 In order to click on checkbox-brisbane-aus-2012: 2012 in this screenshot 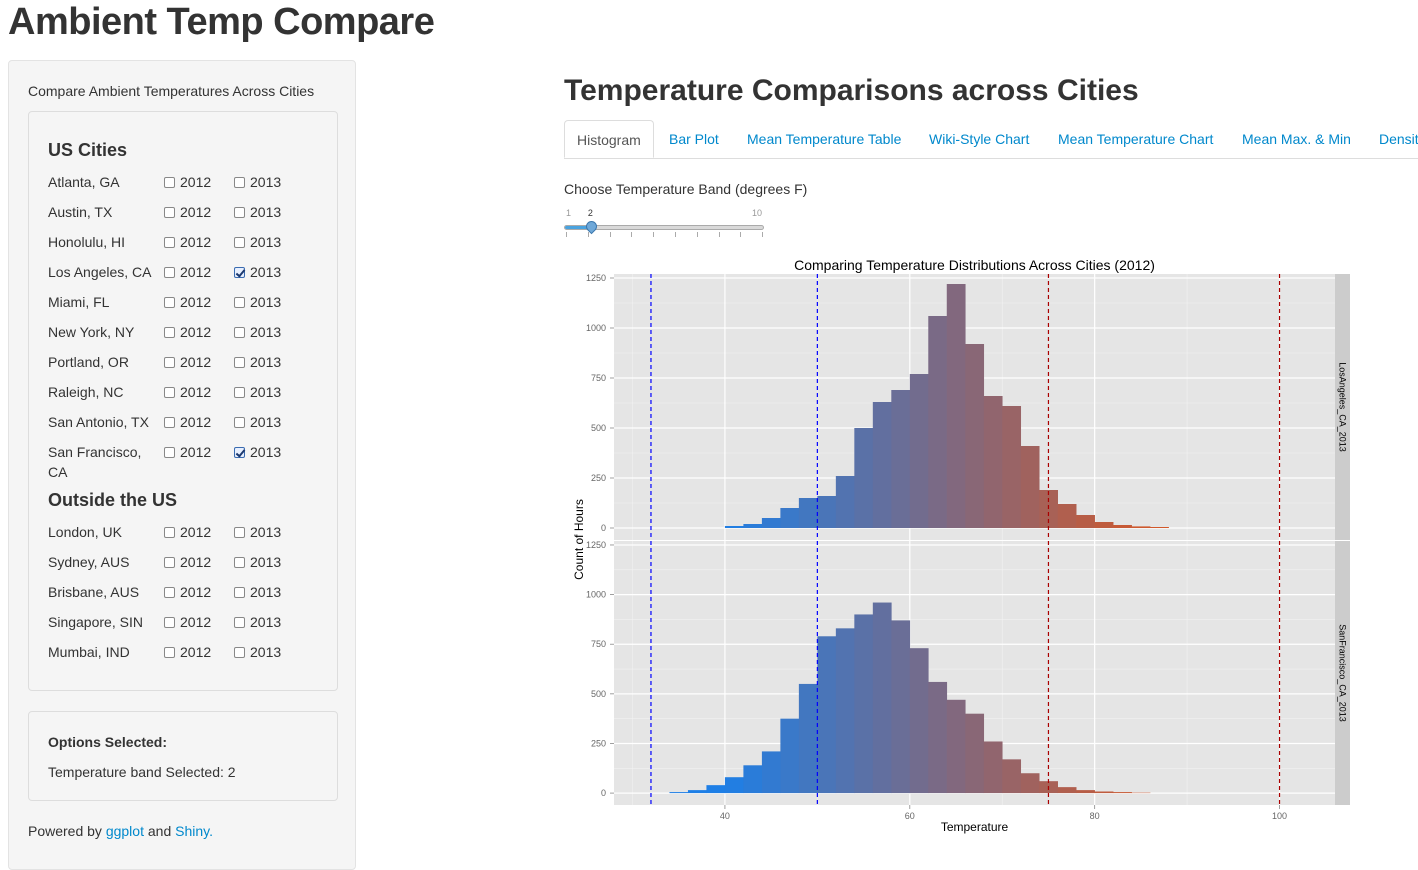, I will do `click(187, 592)`.